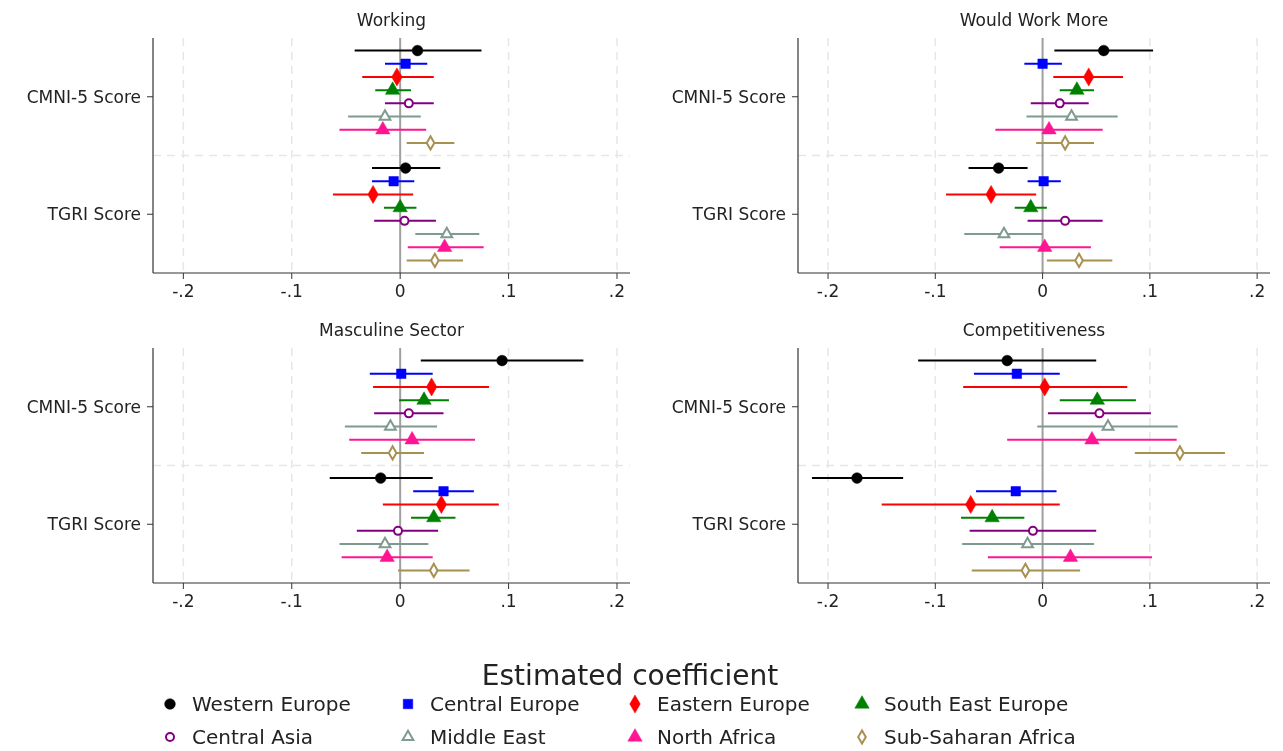  What do you see at coordinates (391, 20) in the screenshot?
I see `chart-title: Working` at bounding box center [391, 20].